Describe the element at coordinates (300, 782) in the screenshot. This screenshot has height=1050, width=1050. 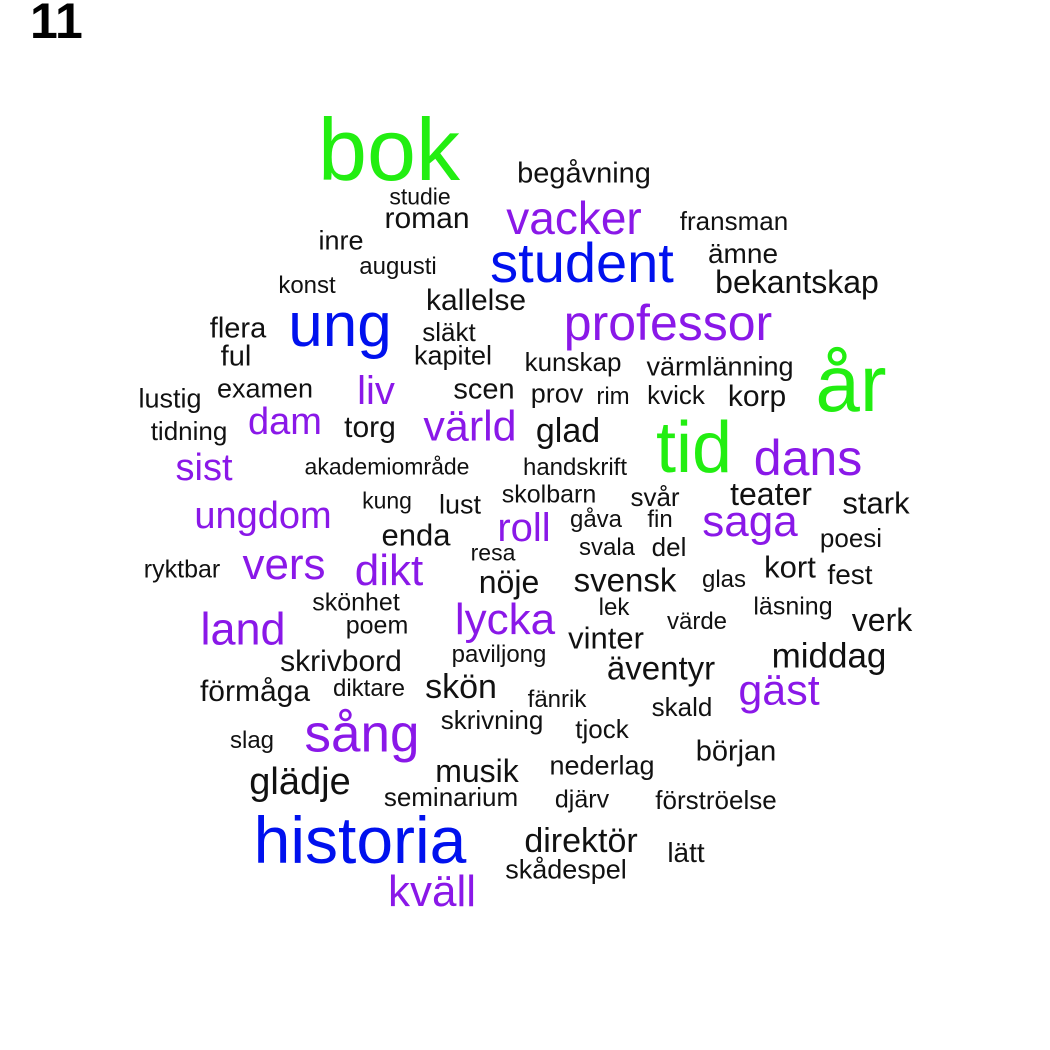
I see `cloud-word-gladje: glädje` at that location.